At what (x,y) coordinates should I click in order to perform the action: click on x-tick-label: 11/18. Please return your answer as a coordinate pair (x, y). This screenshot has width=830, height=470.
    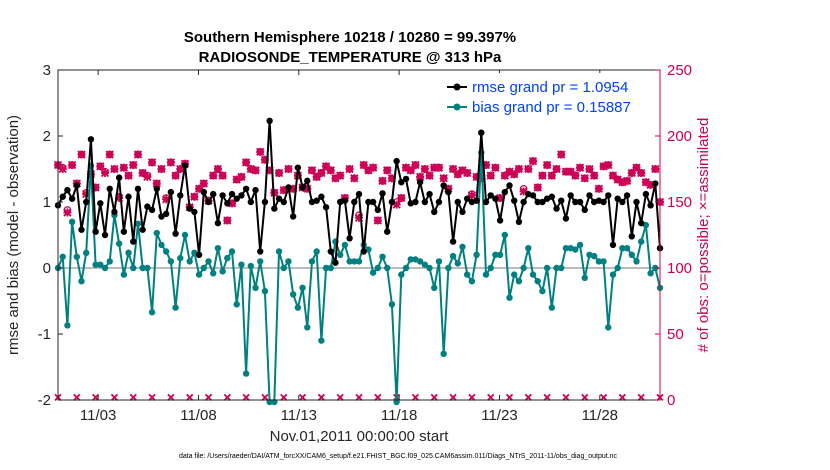
    Looking at the image, I should click on (399, 415).